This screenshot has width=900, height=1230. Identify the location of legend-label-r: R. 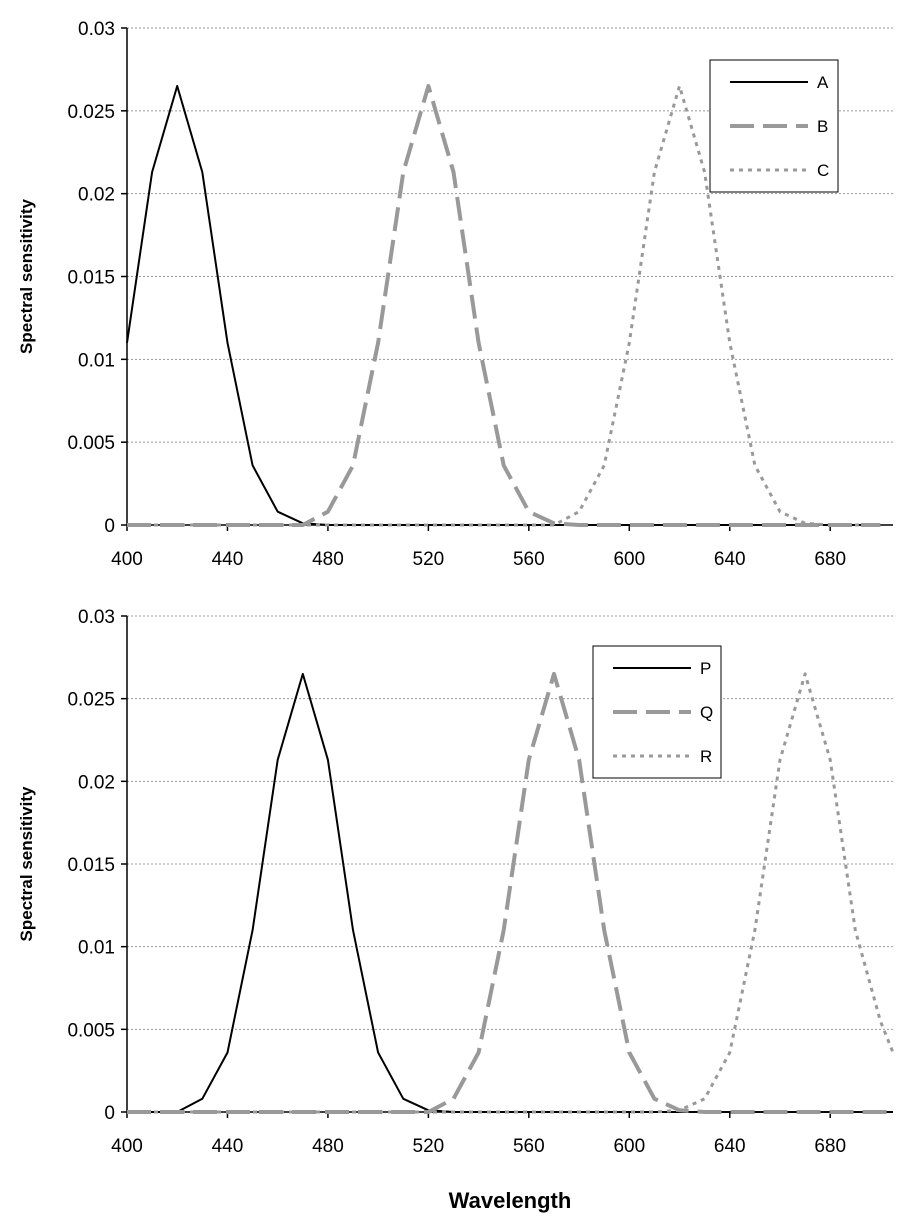
(706, 756).